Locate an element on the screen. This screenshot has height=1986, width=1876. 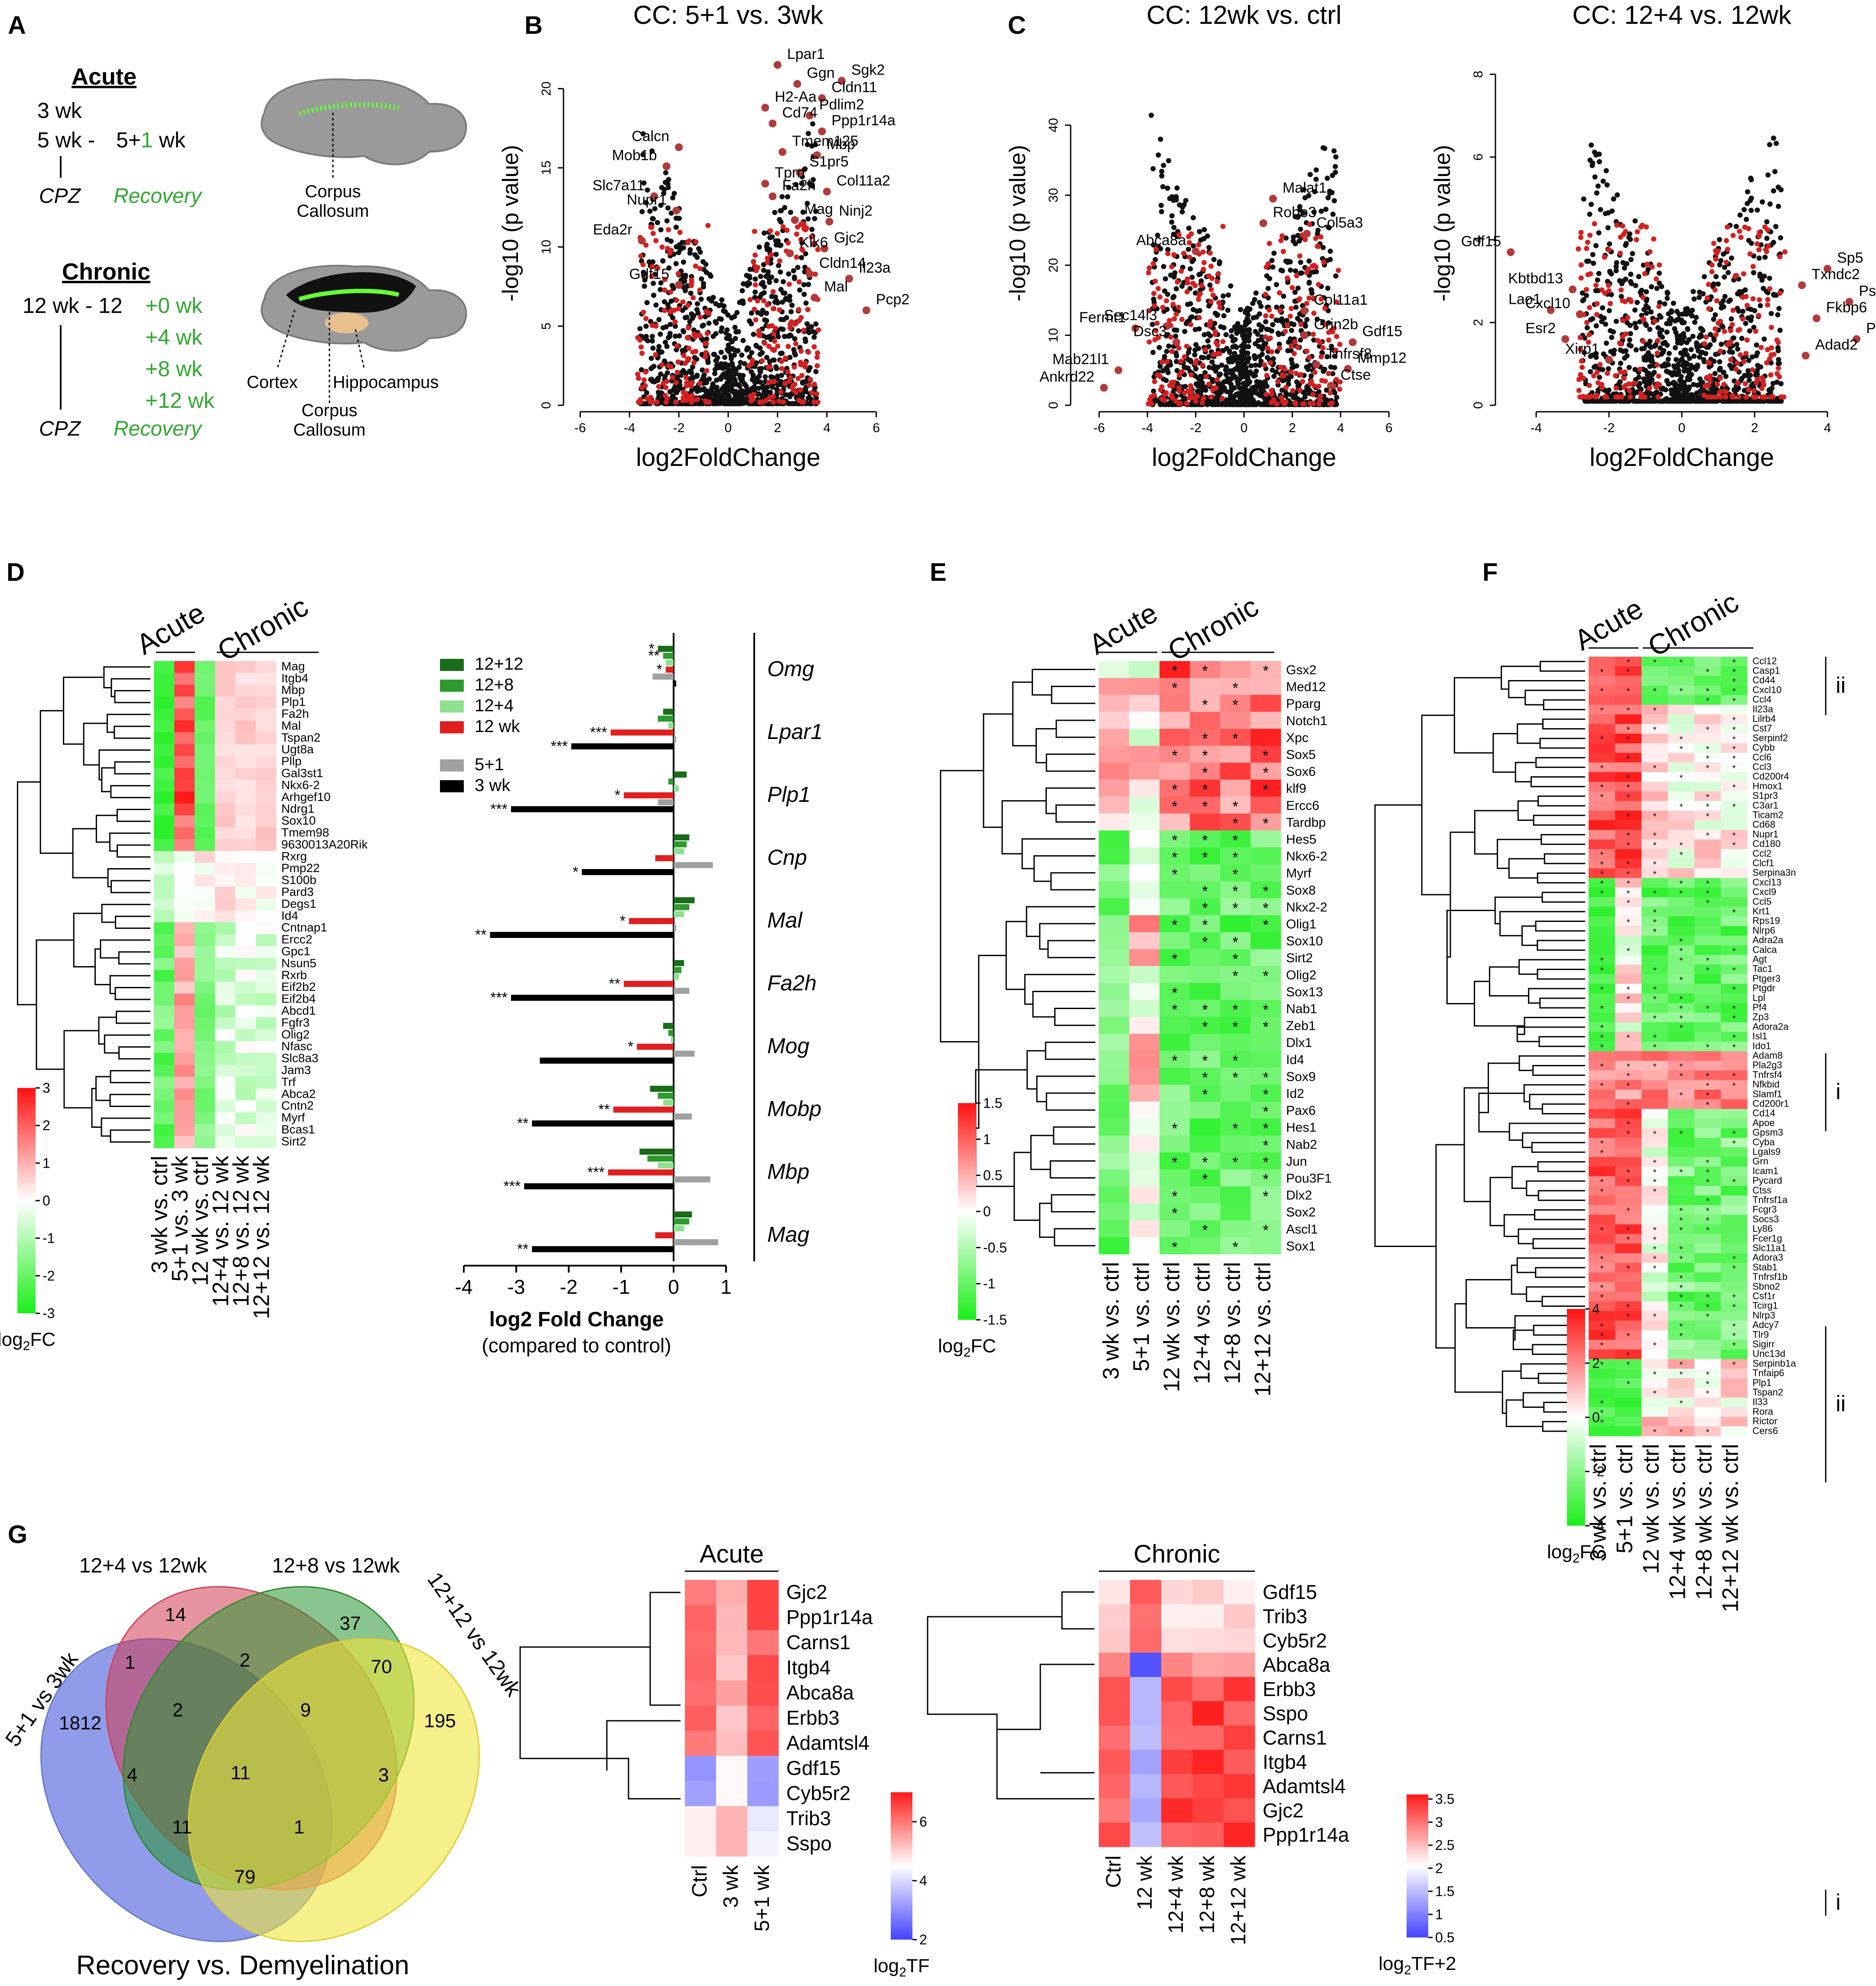
bar is located at coordinates (684, 900).